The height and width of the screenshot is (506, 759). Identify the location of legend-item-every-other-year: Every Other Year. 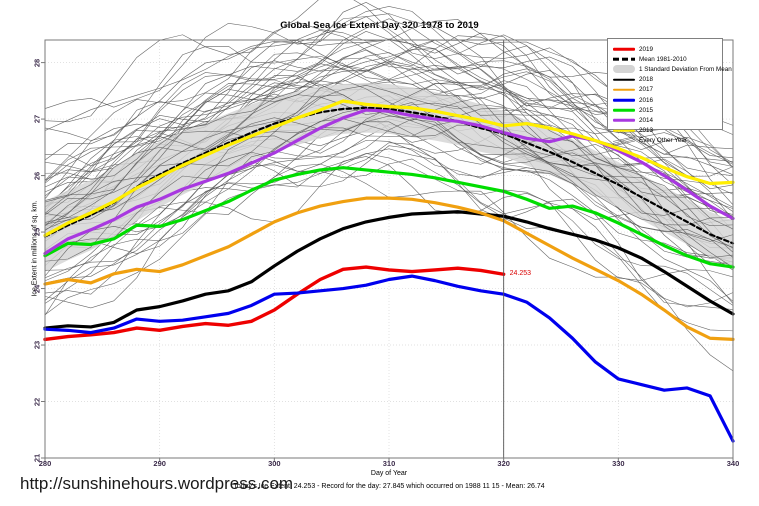
(665, 141).